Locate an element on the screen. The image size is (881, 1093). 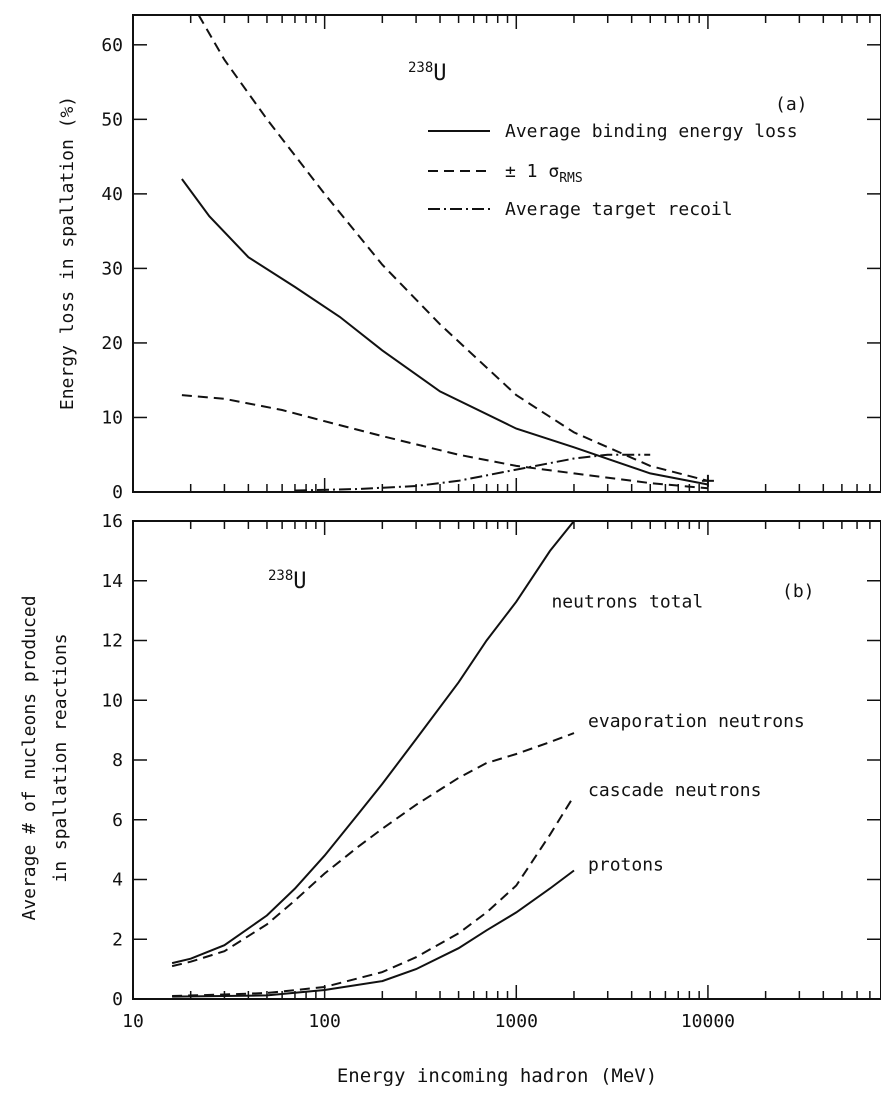
panel-a-ytick-label: 0 is located at coordinates (117, 492).